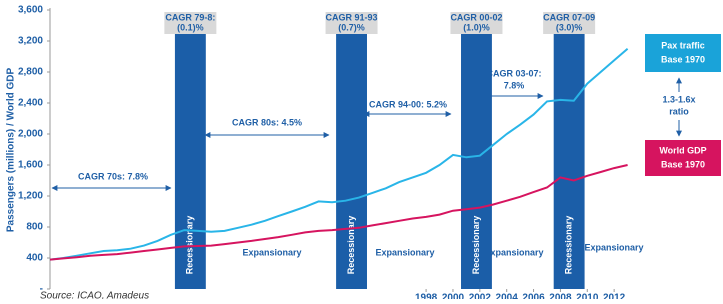  What do you see at coordinates (560, 296) in the screenshot?
I see `x-tick-label: 2008` at bounding box center [560, 296].